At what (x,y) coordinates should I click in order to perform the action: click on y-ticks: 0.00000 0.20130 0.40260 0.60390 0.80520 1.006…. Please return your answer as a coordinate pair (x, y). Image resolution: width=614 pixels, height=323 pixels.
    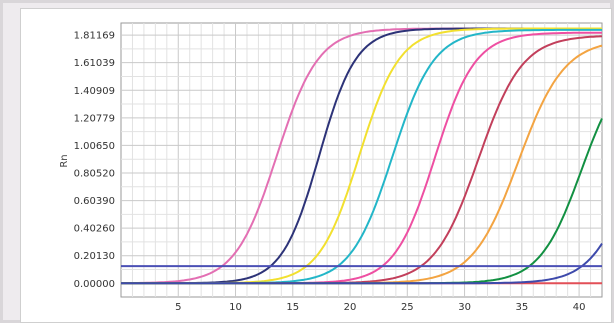
    Looking at the image, I should click on (94, 160).